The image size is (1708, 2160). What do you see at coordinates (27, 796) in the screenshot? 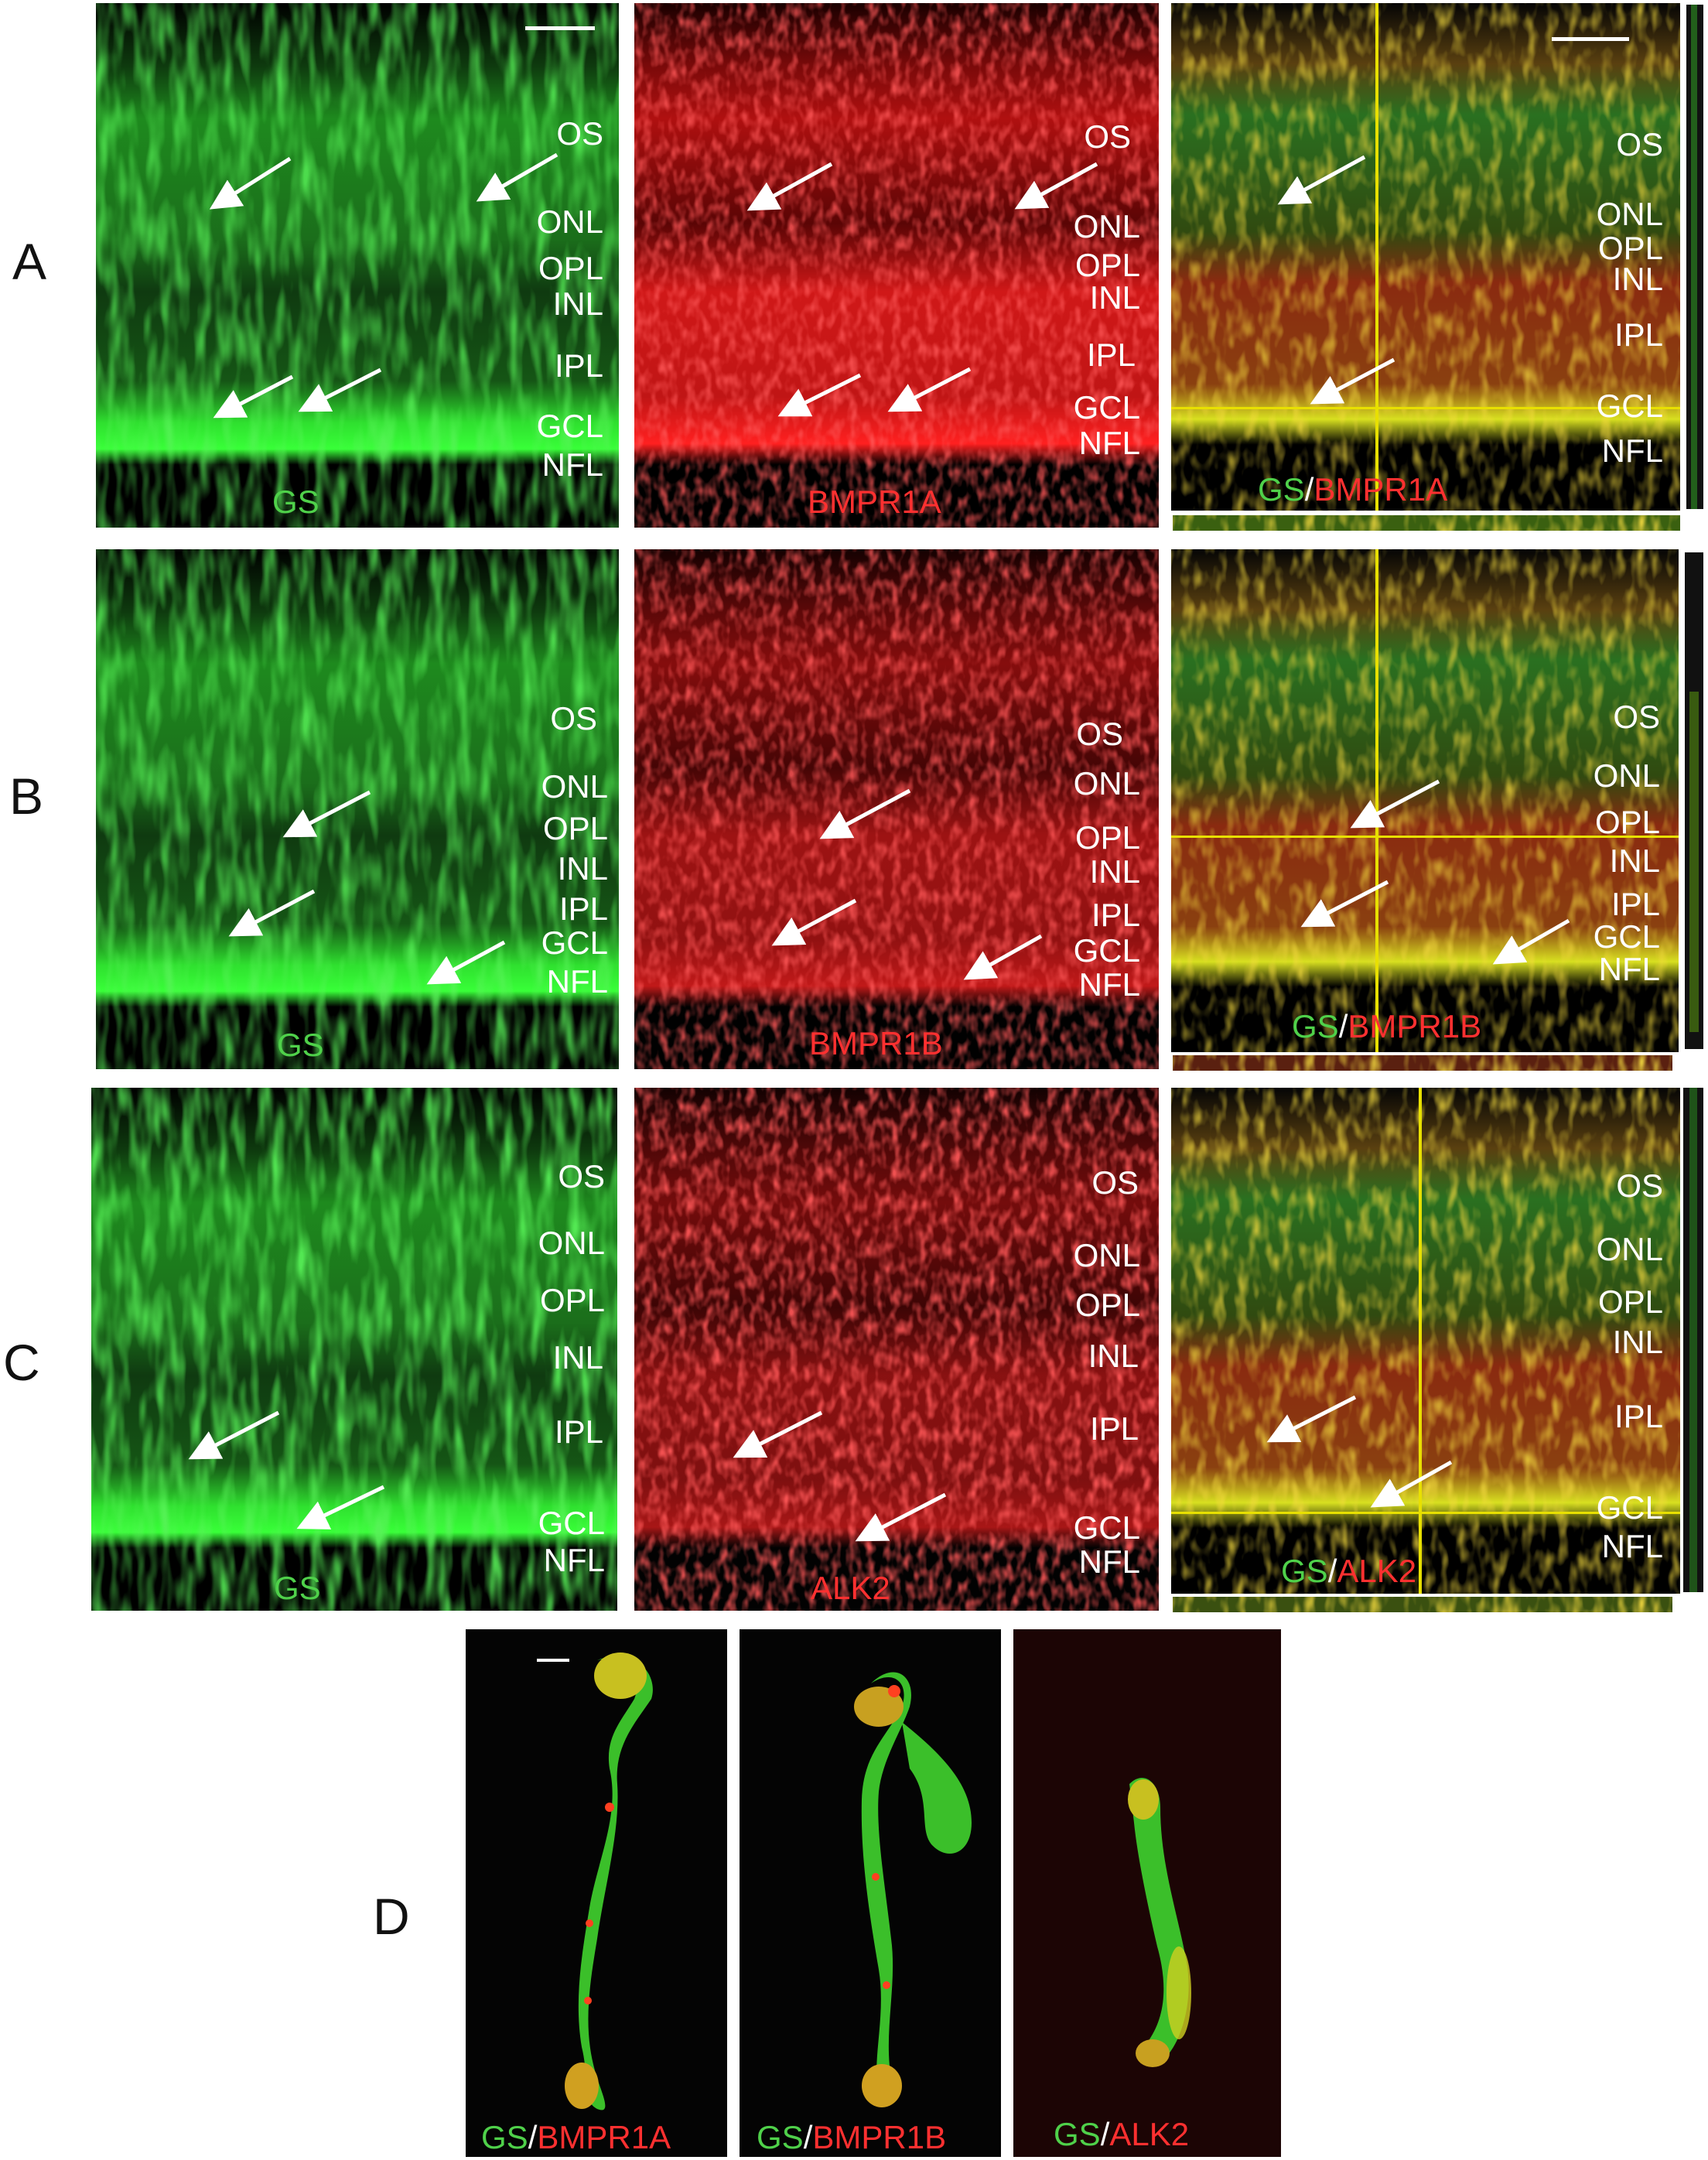
I see `row-label-b: B` at bounding box center [27, 796].